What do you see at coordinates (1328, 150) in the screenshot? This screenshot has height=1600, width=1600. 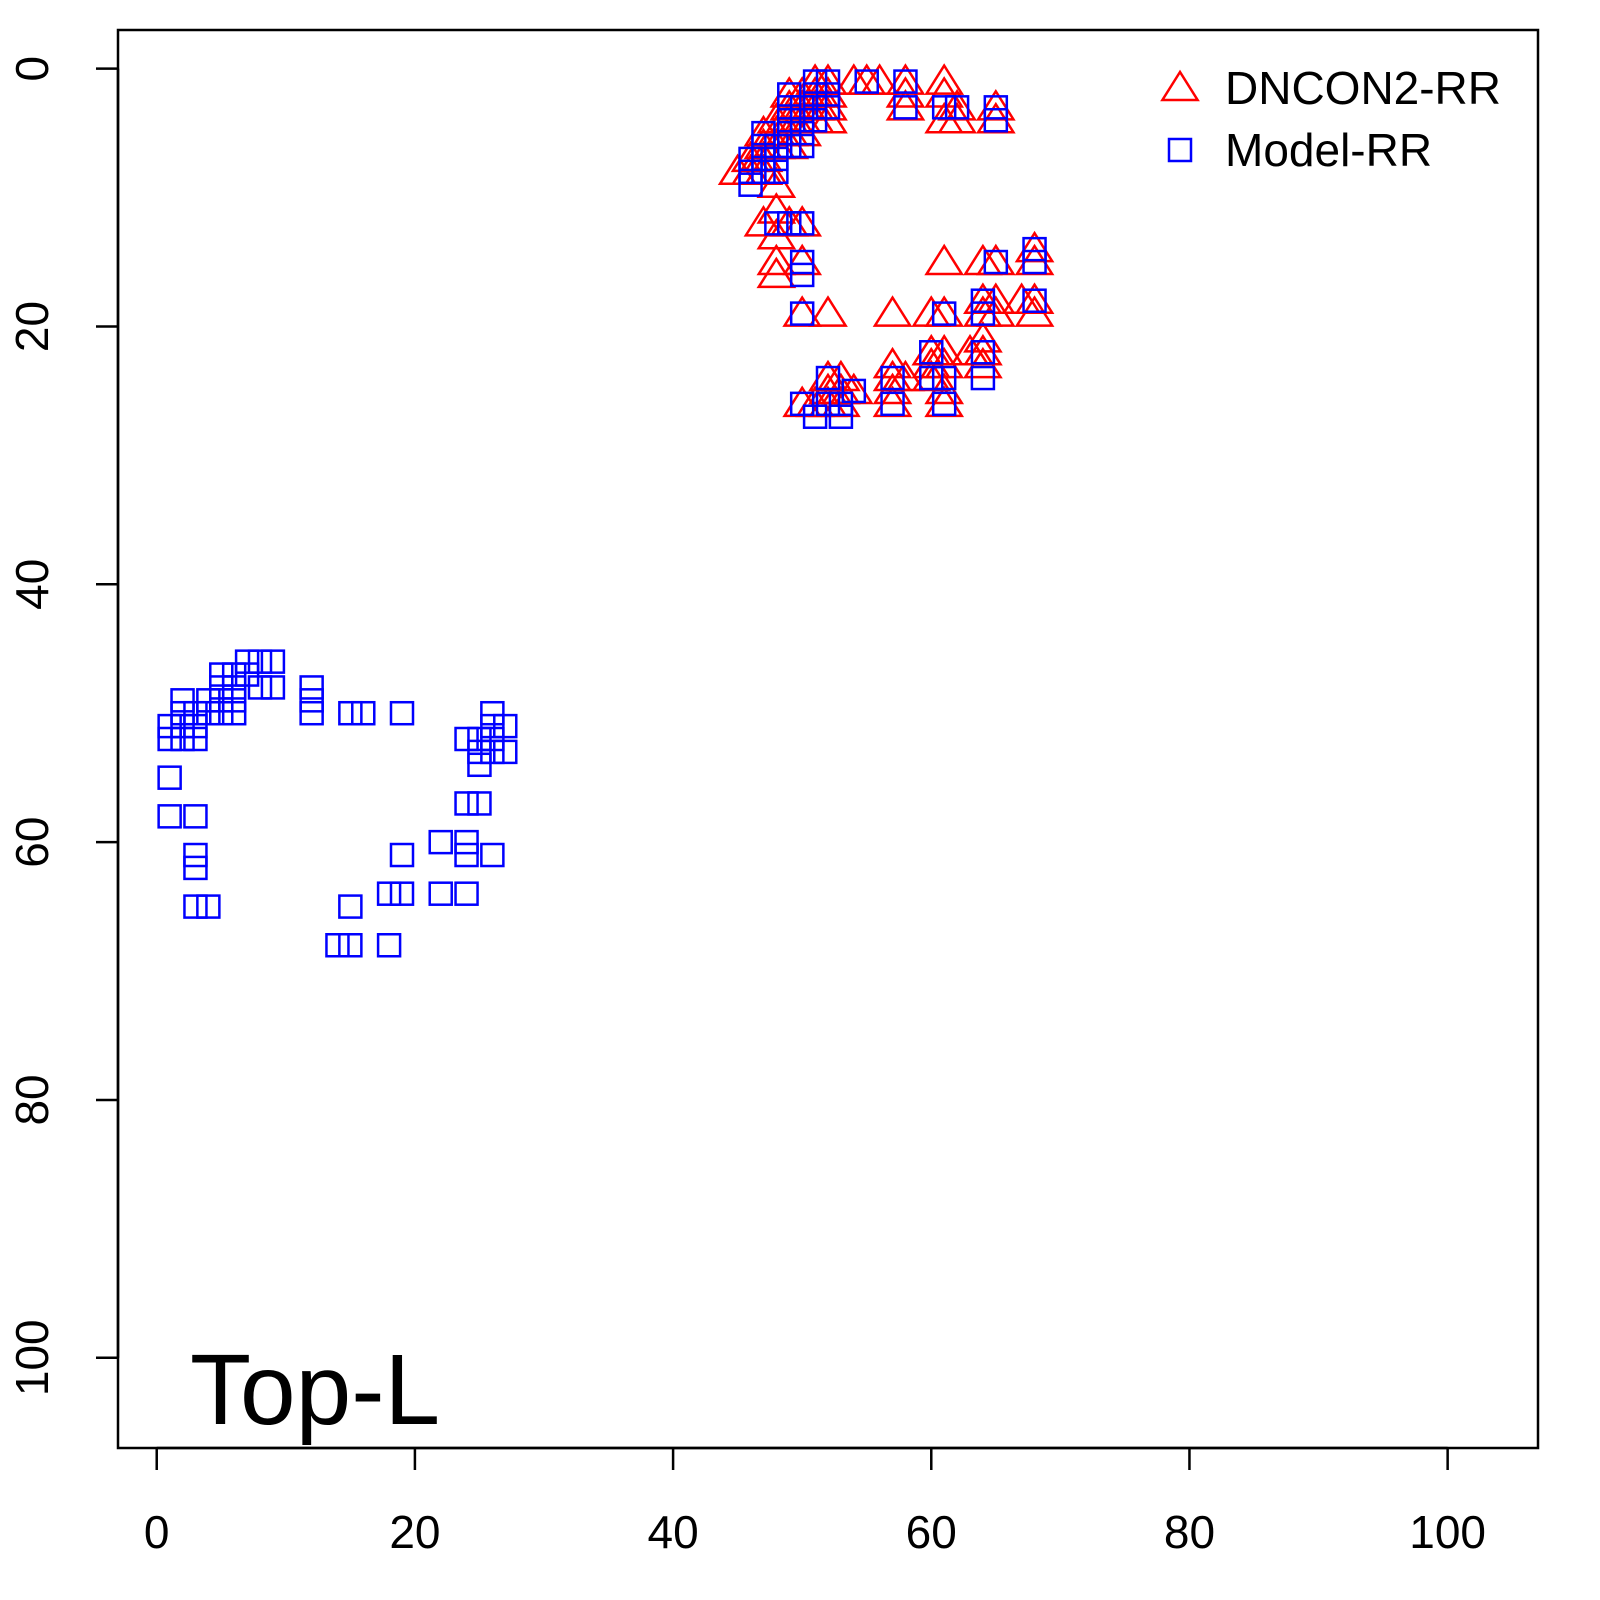 I see `legend-label: Model-RR` at bounding box center [1328, 150].